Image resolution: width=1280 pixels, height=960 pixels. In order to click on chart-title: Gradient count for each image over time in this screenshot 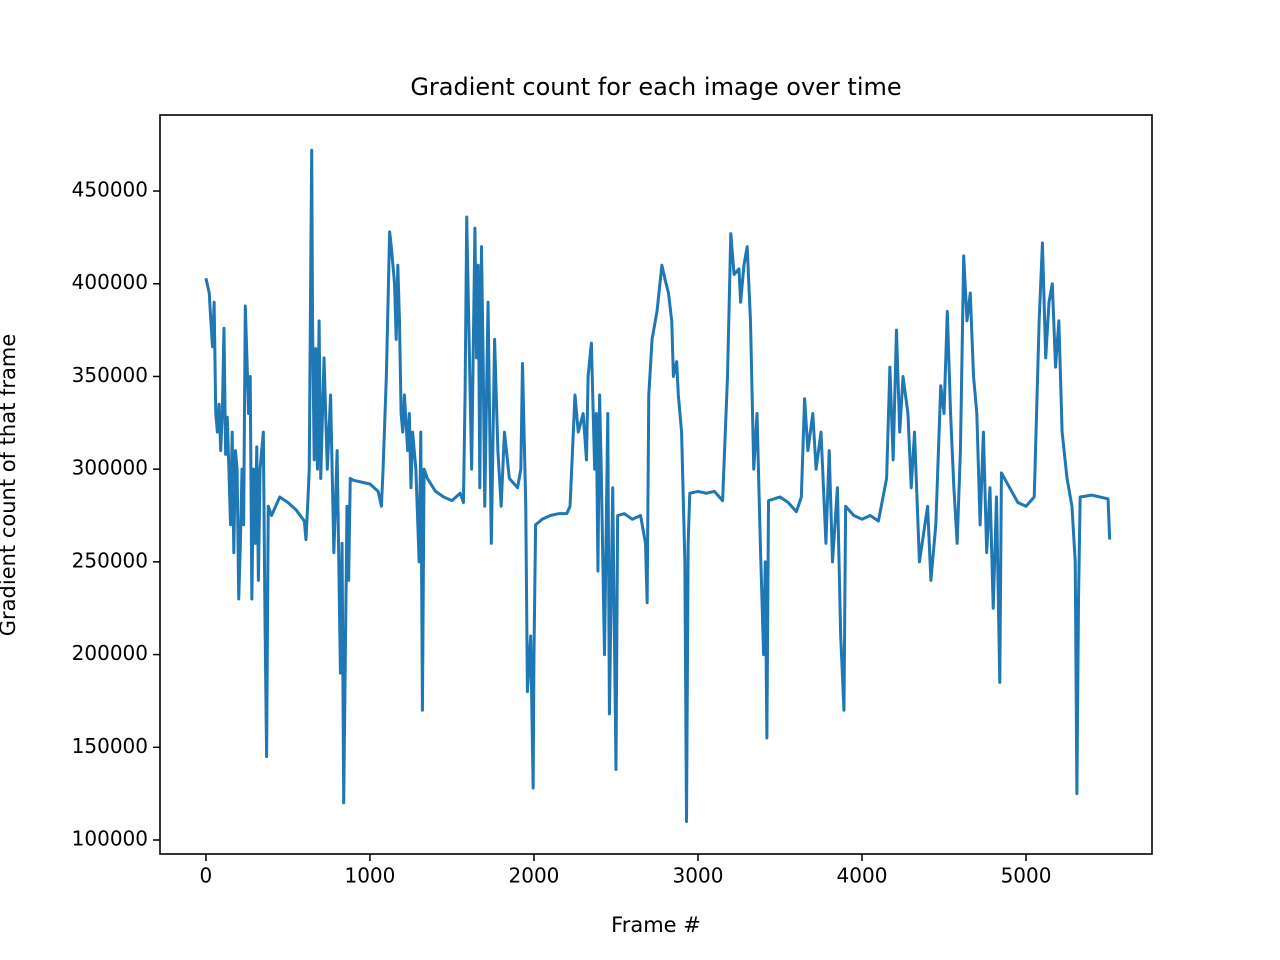, I will do `click(655, 87)`.